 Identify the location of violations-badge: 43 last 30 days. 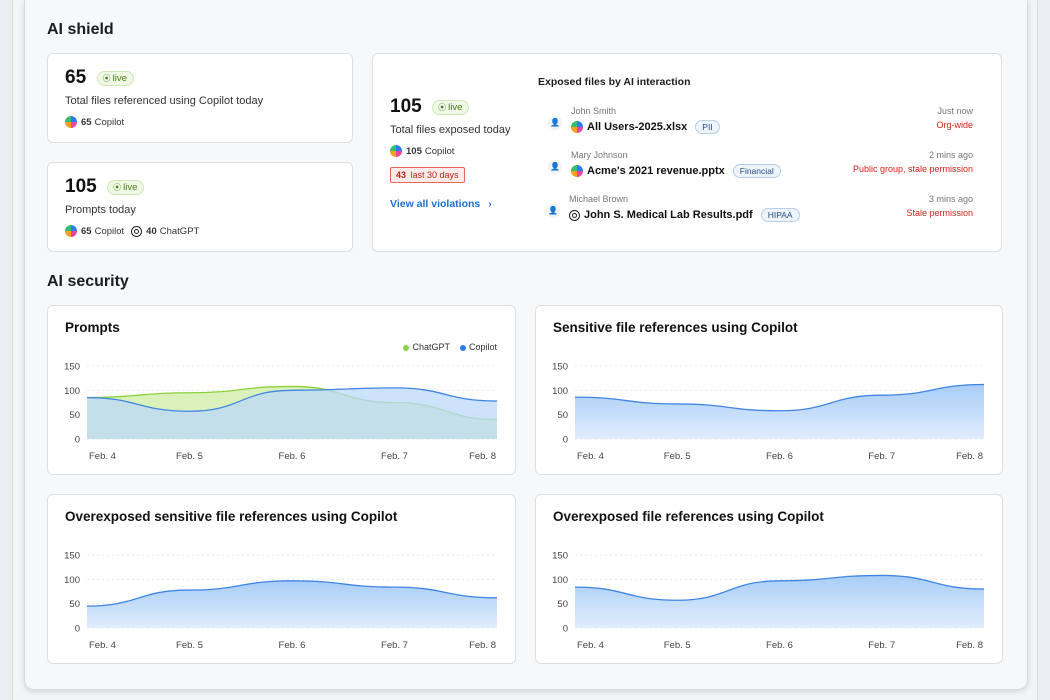
(427, 175).